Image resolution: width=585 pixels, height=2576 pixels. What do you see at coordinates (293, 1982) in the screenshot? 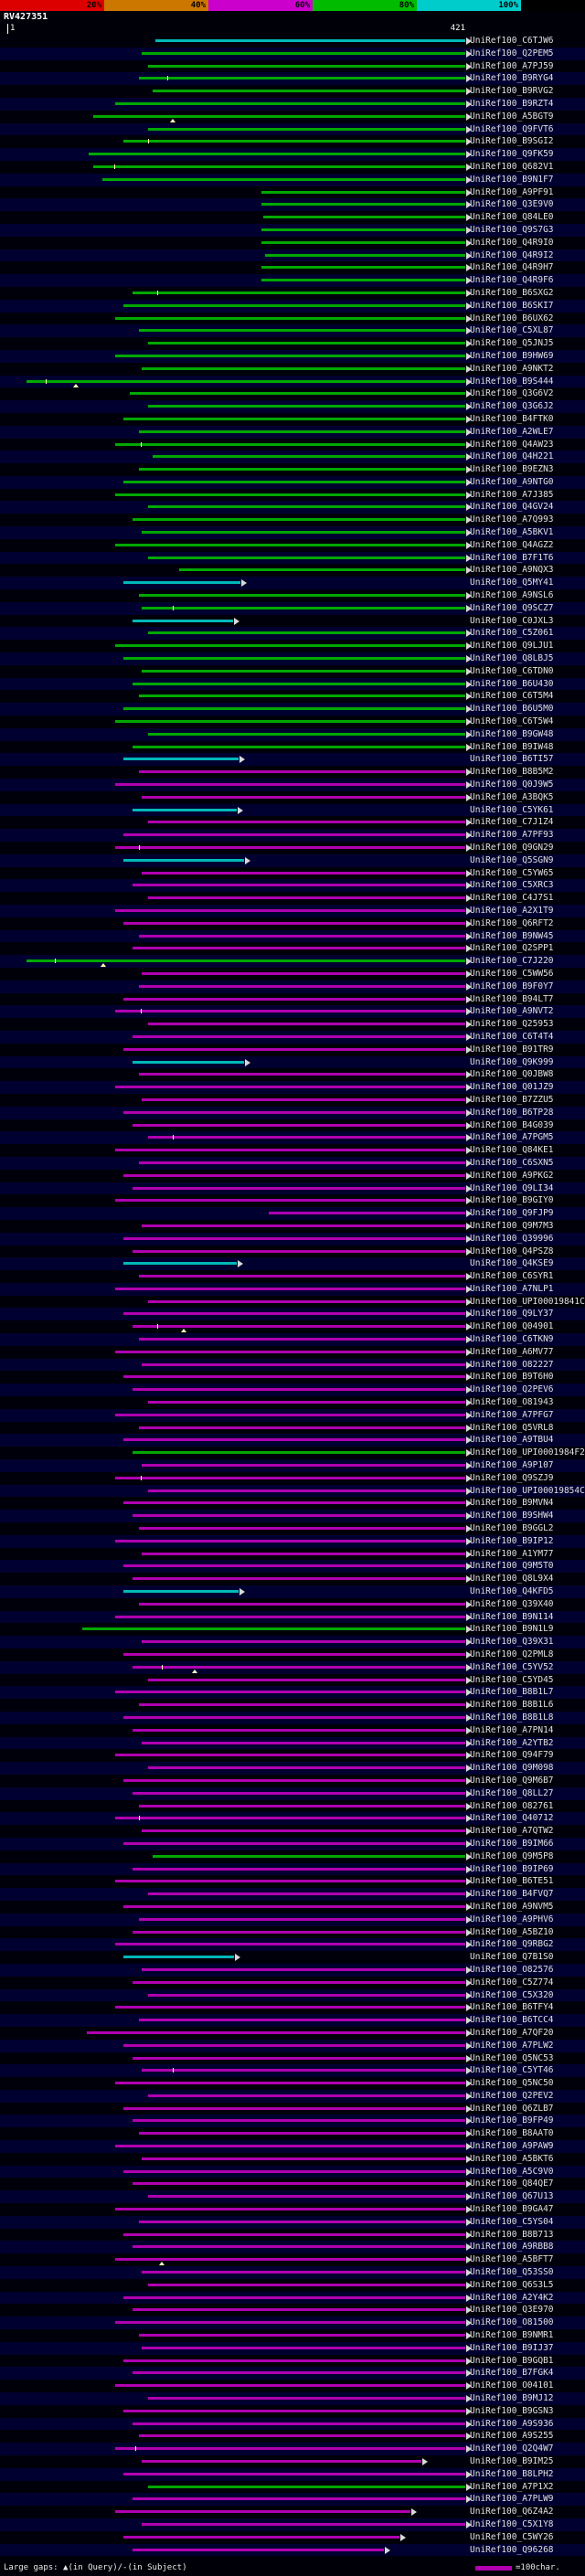
I see `hit-row: UniRef100_C5Z774` at bounding box center [293, 1982].